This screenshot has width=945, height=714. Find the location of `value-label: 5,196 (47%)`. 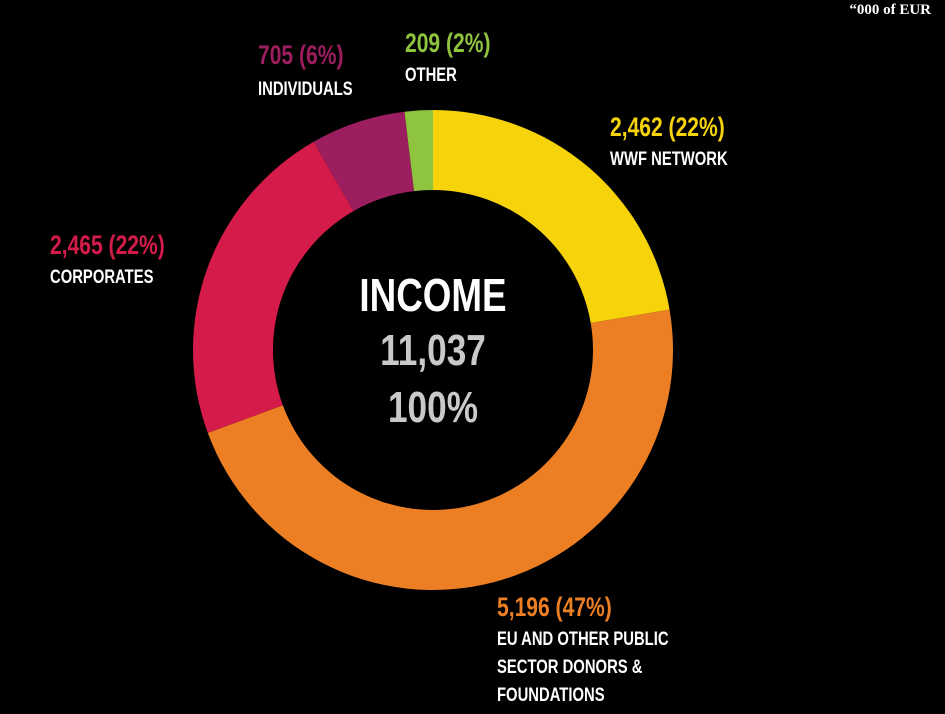

value-label: 5,196 (47%) is located at coordinates (554, 607).